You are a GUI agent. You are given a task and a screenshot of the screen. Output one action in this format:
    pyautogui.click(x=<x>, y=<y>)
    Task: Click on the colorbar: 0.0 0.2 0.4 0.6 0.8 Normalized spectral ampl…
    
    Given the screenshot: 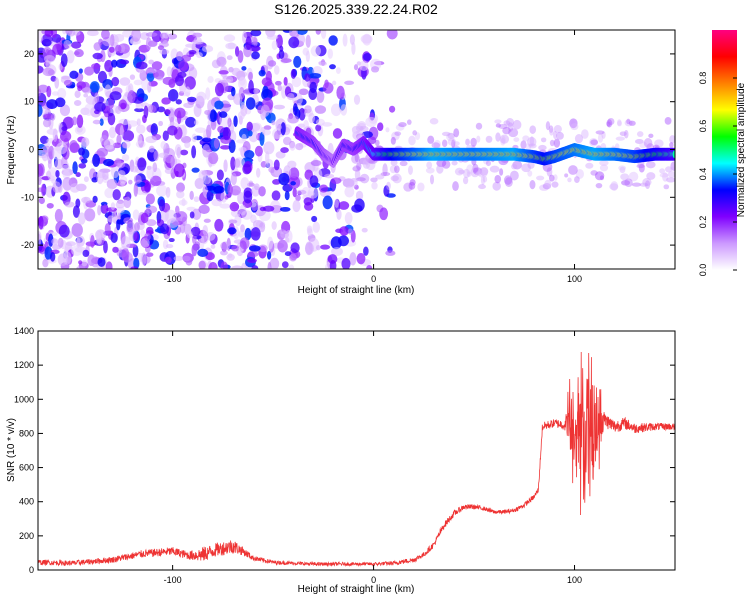 What is the action you would take?
    pyautogui.click(x=722, y=153)
    